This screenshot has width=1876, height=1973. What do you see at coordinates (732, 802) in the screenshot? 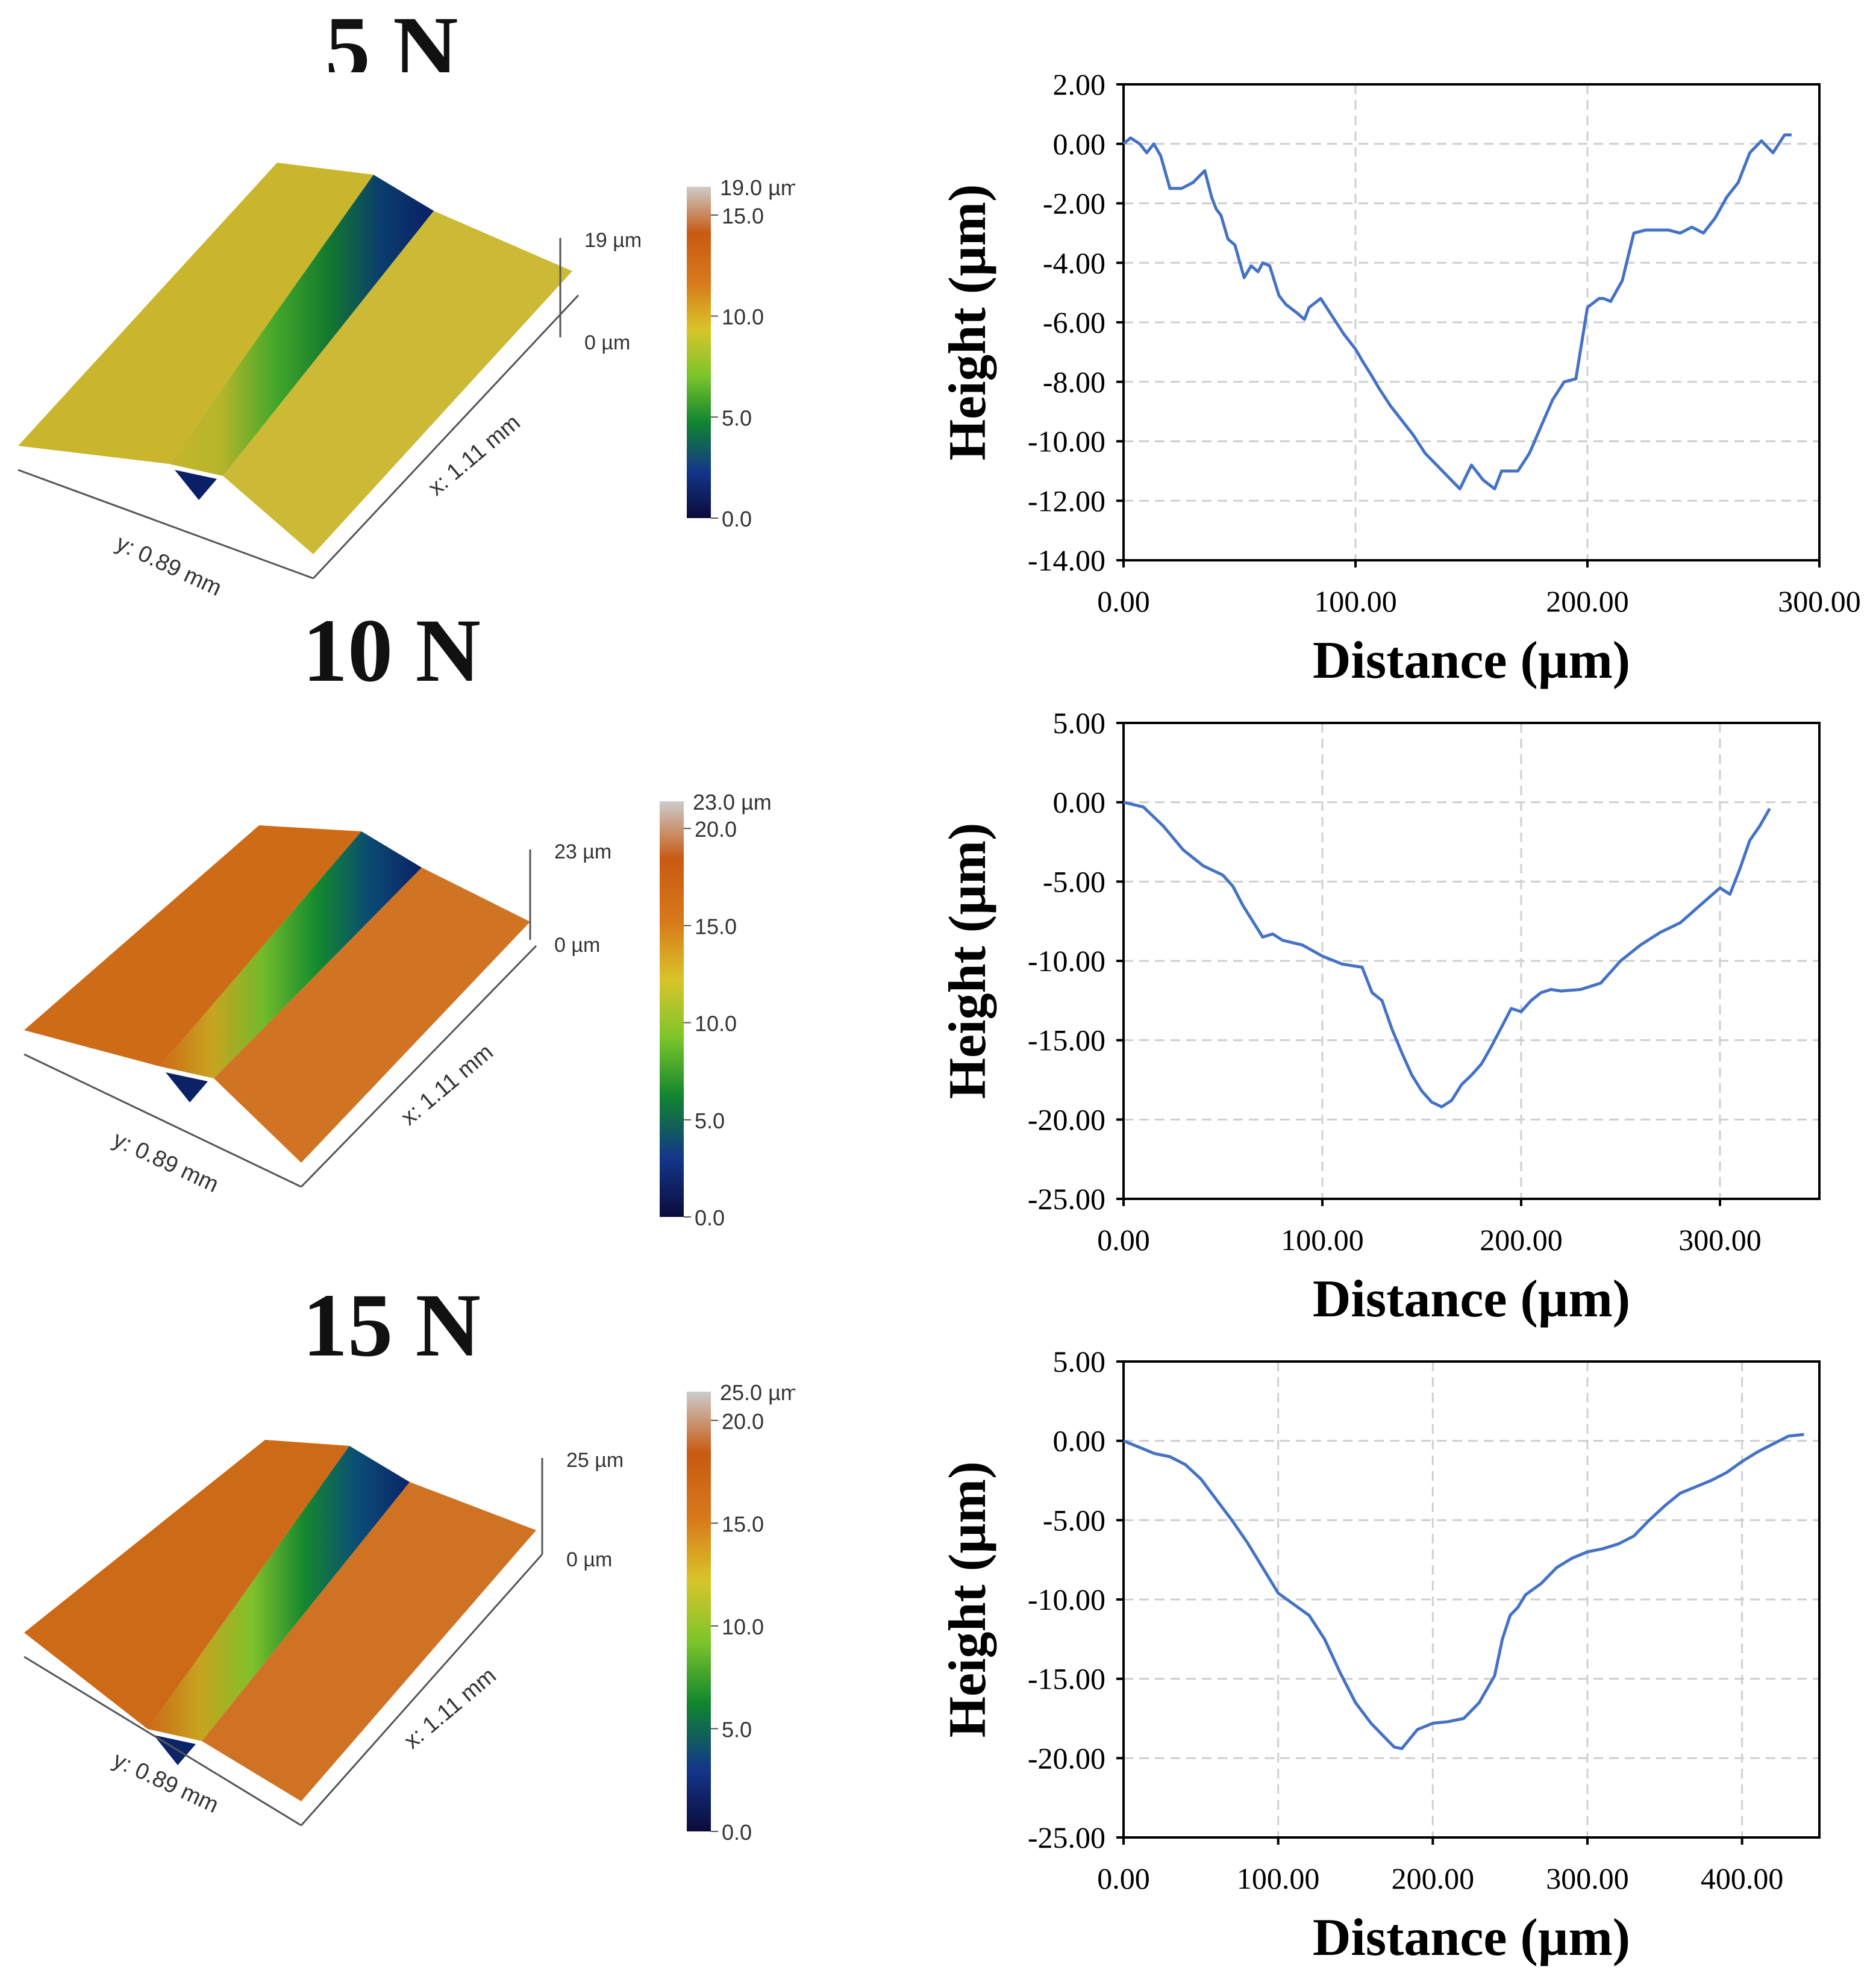
I see `colorbar-max-label-10n: 23.0 µm` at bounding box center [732, 802].